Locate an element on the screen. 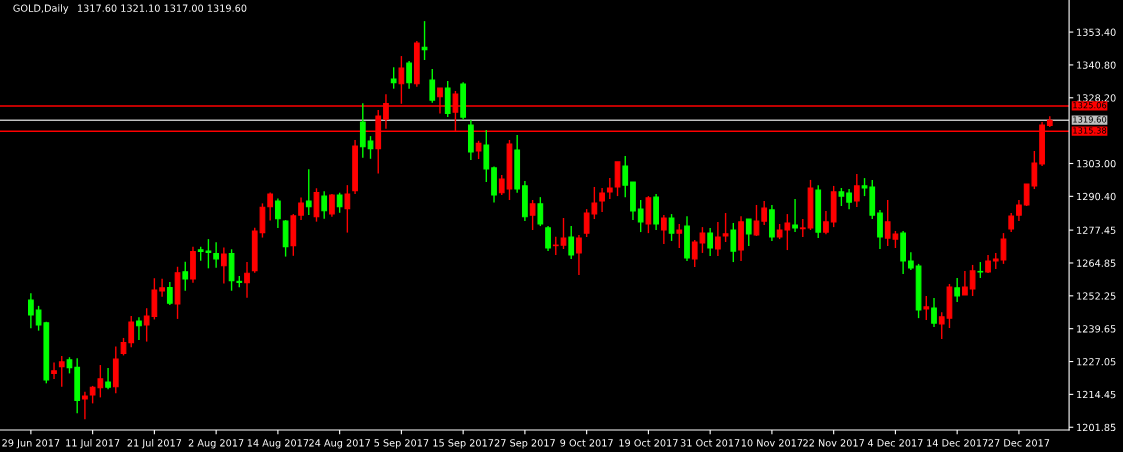  x-tick-label: 10 Nov 2017 is located at coordinates (772, 443).